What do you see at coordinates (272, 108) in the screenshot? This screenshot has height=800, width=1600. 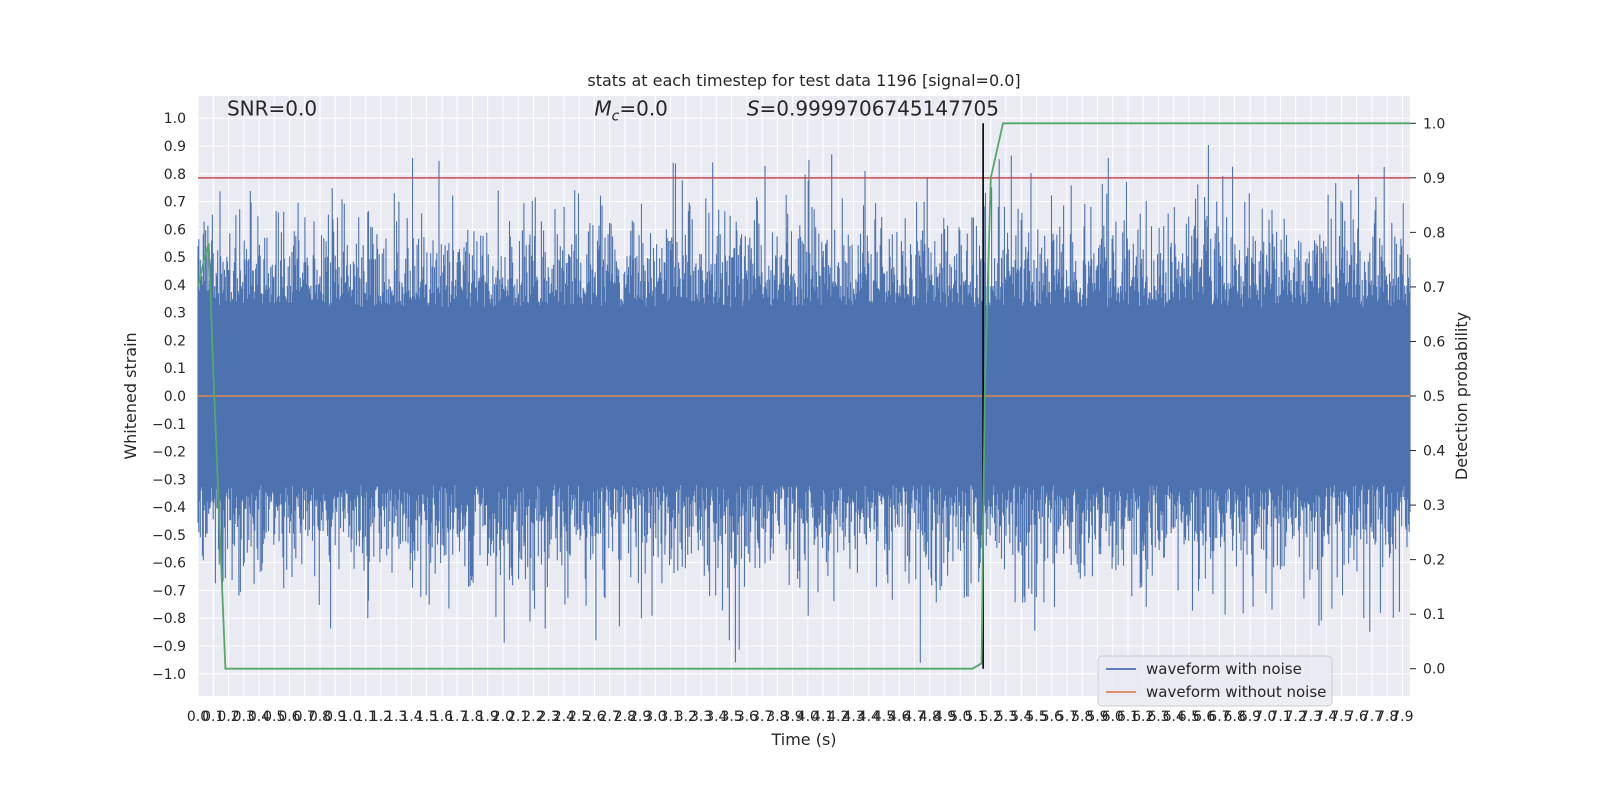 I see `annotation-0: SNR=0.0` at bounding box center [272, 108].